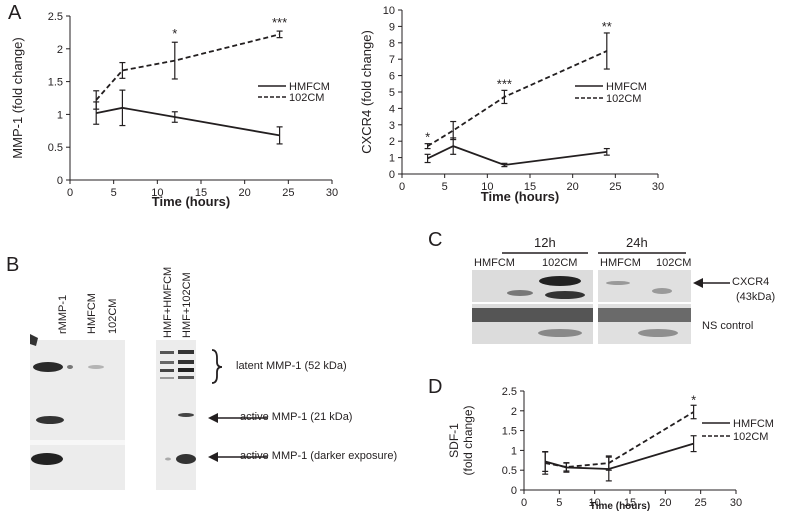 The height and width of the screenshot is (518, 800). What do you see at coordinates (517, 155) in the screenshot?
I see `cxcr4-line-HMFCM` at bounding box center [517, 155].